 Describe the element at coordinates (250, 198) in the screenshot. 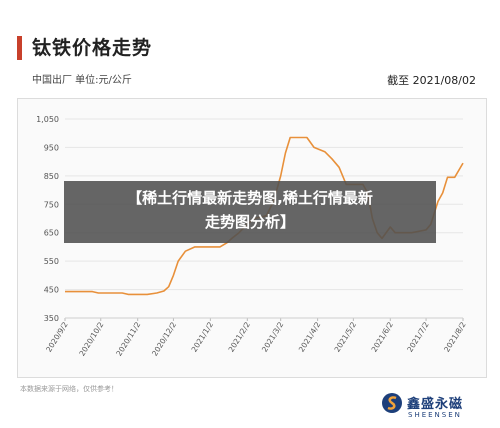

I see `overlay-line-1: 【稀土行情最新走势图,稀土行情最新` at that location.